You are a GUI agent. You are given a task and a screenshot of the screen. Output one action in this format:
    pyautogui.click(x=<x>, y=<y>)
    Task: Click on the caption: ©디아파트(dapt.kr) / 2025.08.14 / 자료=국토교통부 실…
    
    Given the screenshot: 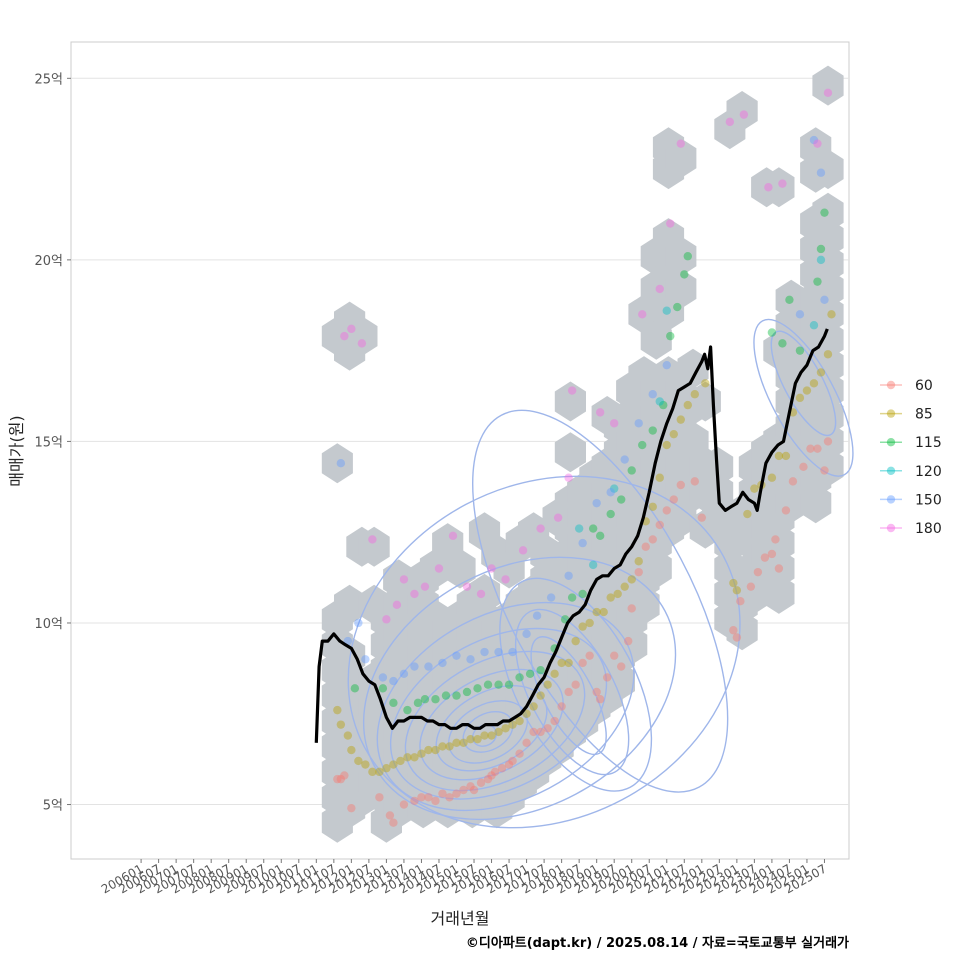 What is the action you would take?
    pyautogui.click(x=657, y=943)
    